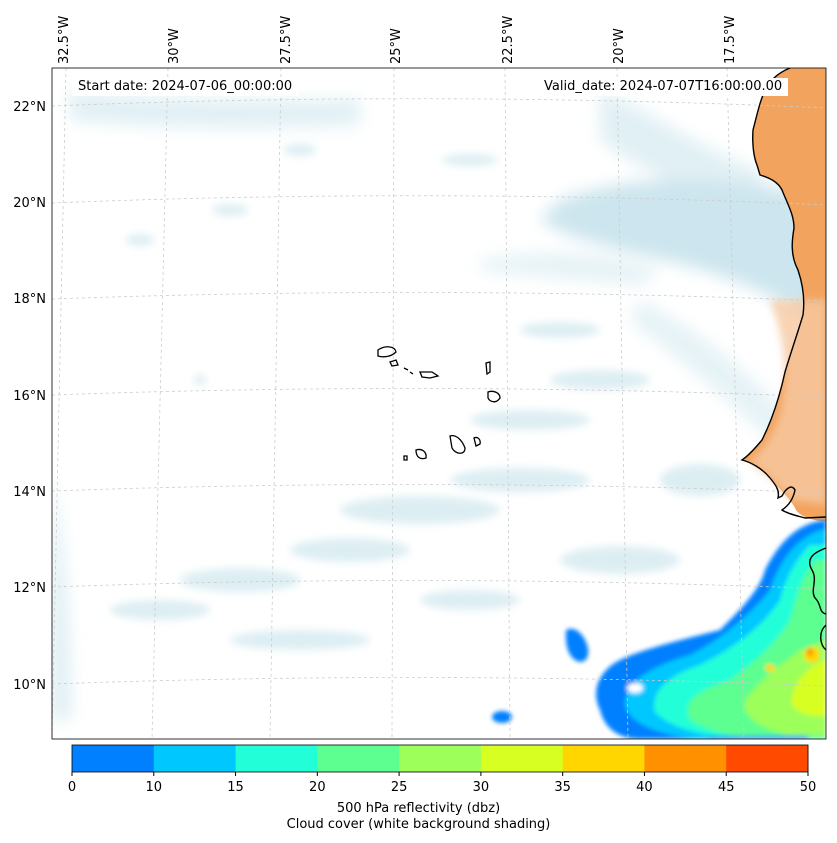 The width and height of the screenshot is (837, 843). What do you see at coordinates (508, 40) in the screenshot?
I see `lon-label: 22.5°W` at bounding box center [508, 40].